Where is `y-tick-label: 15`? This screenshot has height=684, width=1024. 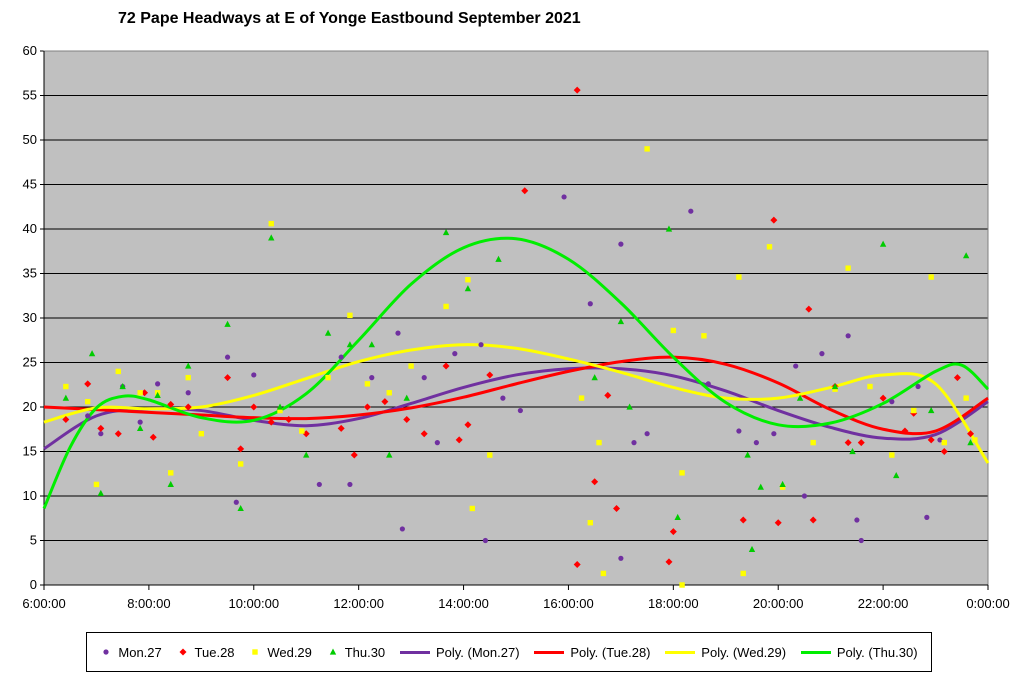
y-tick-label: 15 is located at coordinates (30, 451).